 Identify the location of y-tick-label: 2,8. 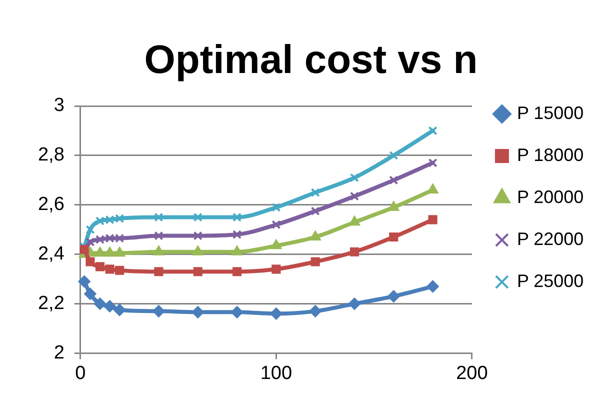
(51, 155).